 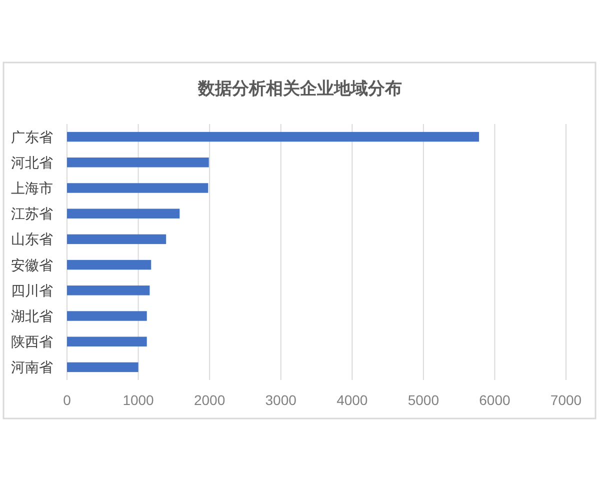 What do you see at coordinates (67, 400) in the screenshot?
I see `x-tick-label: 0` at bounding box center [67, 400].